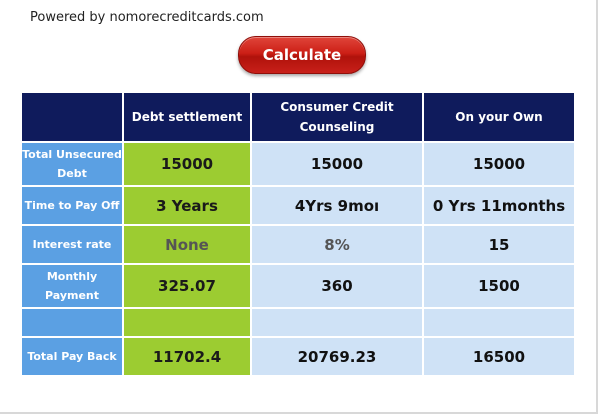 This screenshot has height=414, width=598. Describe the element at coordinates (72, 205) in the screenshot. I see `row-label-time-to-pay-off: Time to Pay Off` at that location.